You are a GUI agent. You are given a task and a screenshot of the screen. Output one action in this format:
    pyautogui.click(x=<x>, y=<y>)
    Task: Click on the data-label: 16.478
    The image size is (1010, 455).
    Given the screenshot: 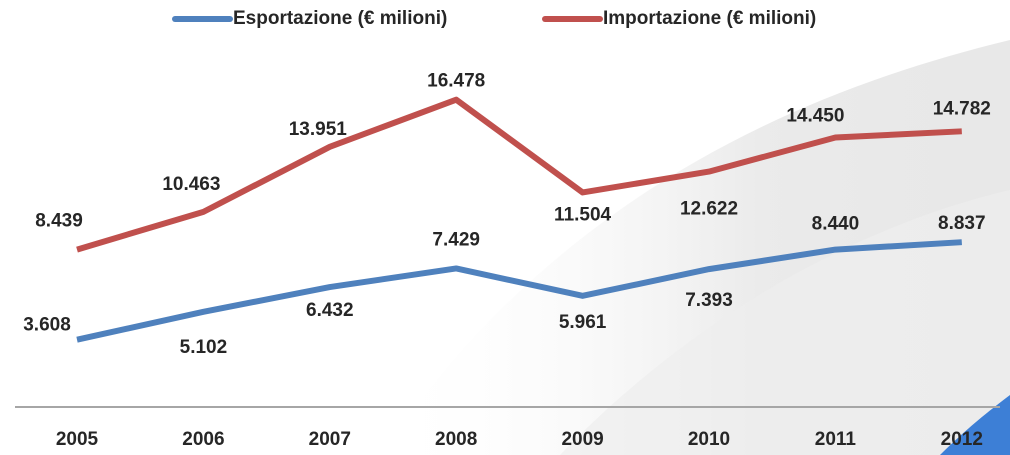 What is the action you would take?
    pyautogui.click(x=456, y=81)
    